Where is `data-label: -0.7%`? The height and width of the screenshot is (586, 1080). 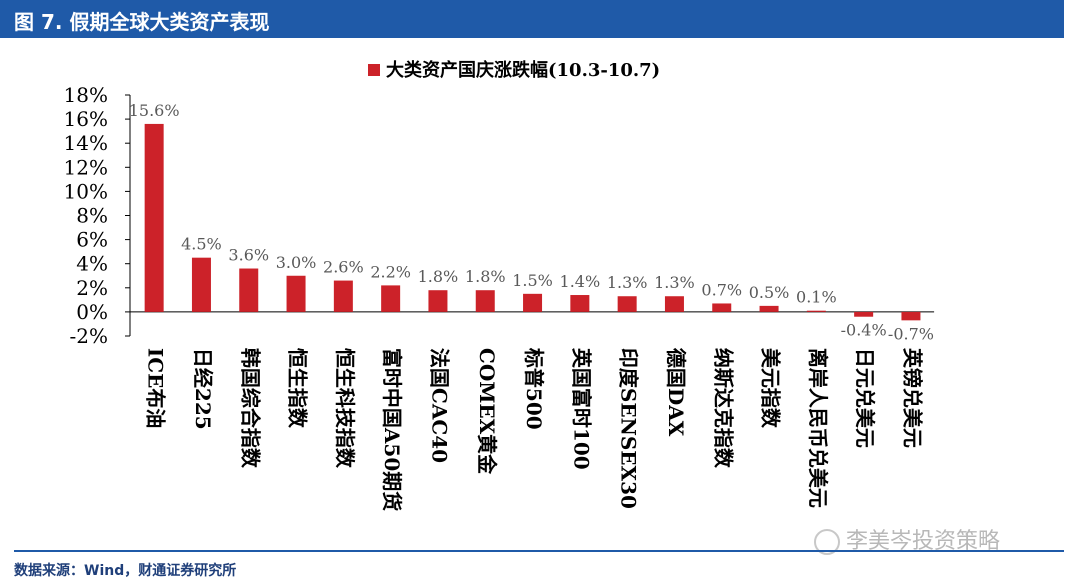 data-label: -0.7% is located at coordinates (911, 333).